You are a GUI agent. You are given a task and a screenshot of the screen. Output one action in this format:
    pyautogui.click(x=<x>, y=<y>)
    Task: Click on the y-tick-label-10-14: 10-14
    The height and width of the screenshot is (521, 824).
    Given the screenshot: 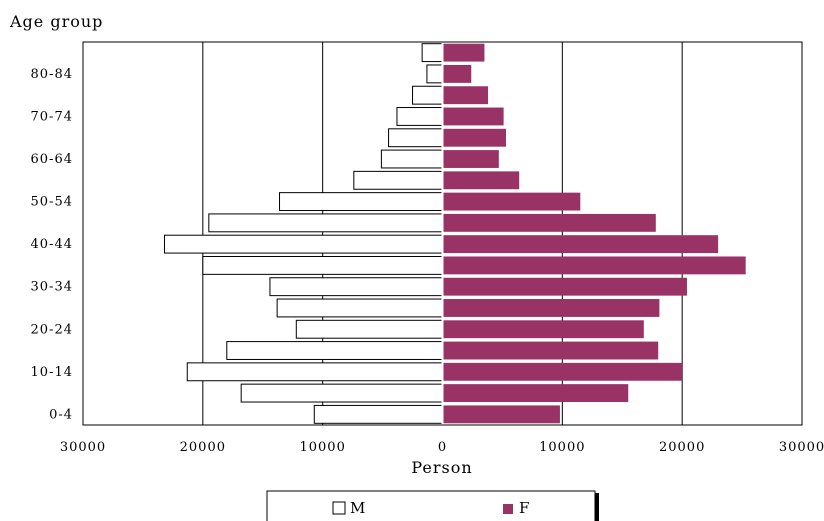 What is the action you would take?
    pyautogui.click(x=52, y=372)
    